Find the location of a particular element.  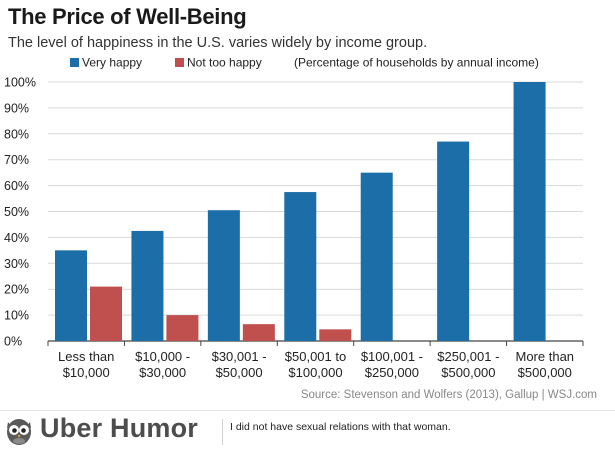

x-tick-label: $30,001 - is located at coordinates (239, 356).